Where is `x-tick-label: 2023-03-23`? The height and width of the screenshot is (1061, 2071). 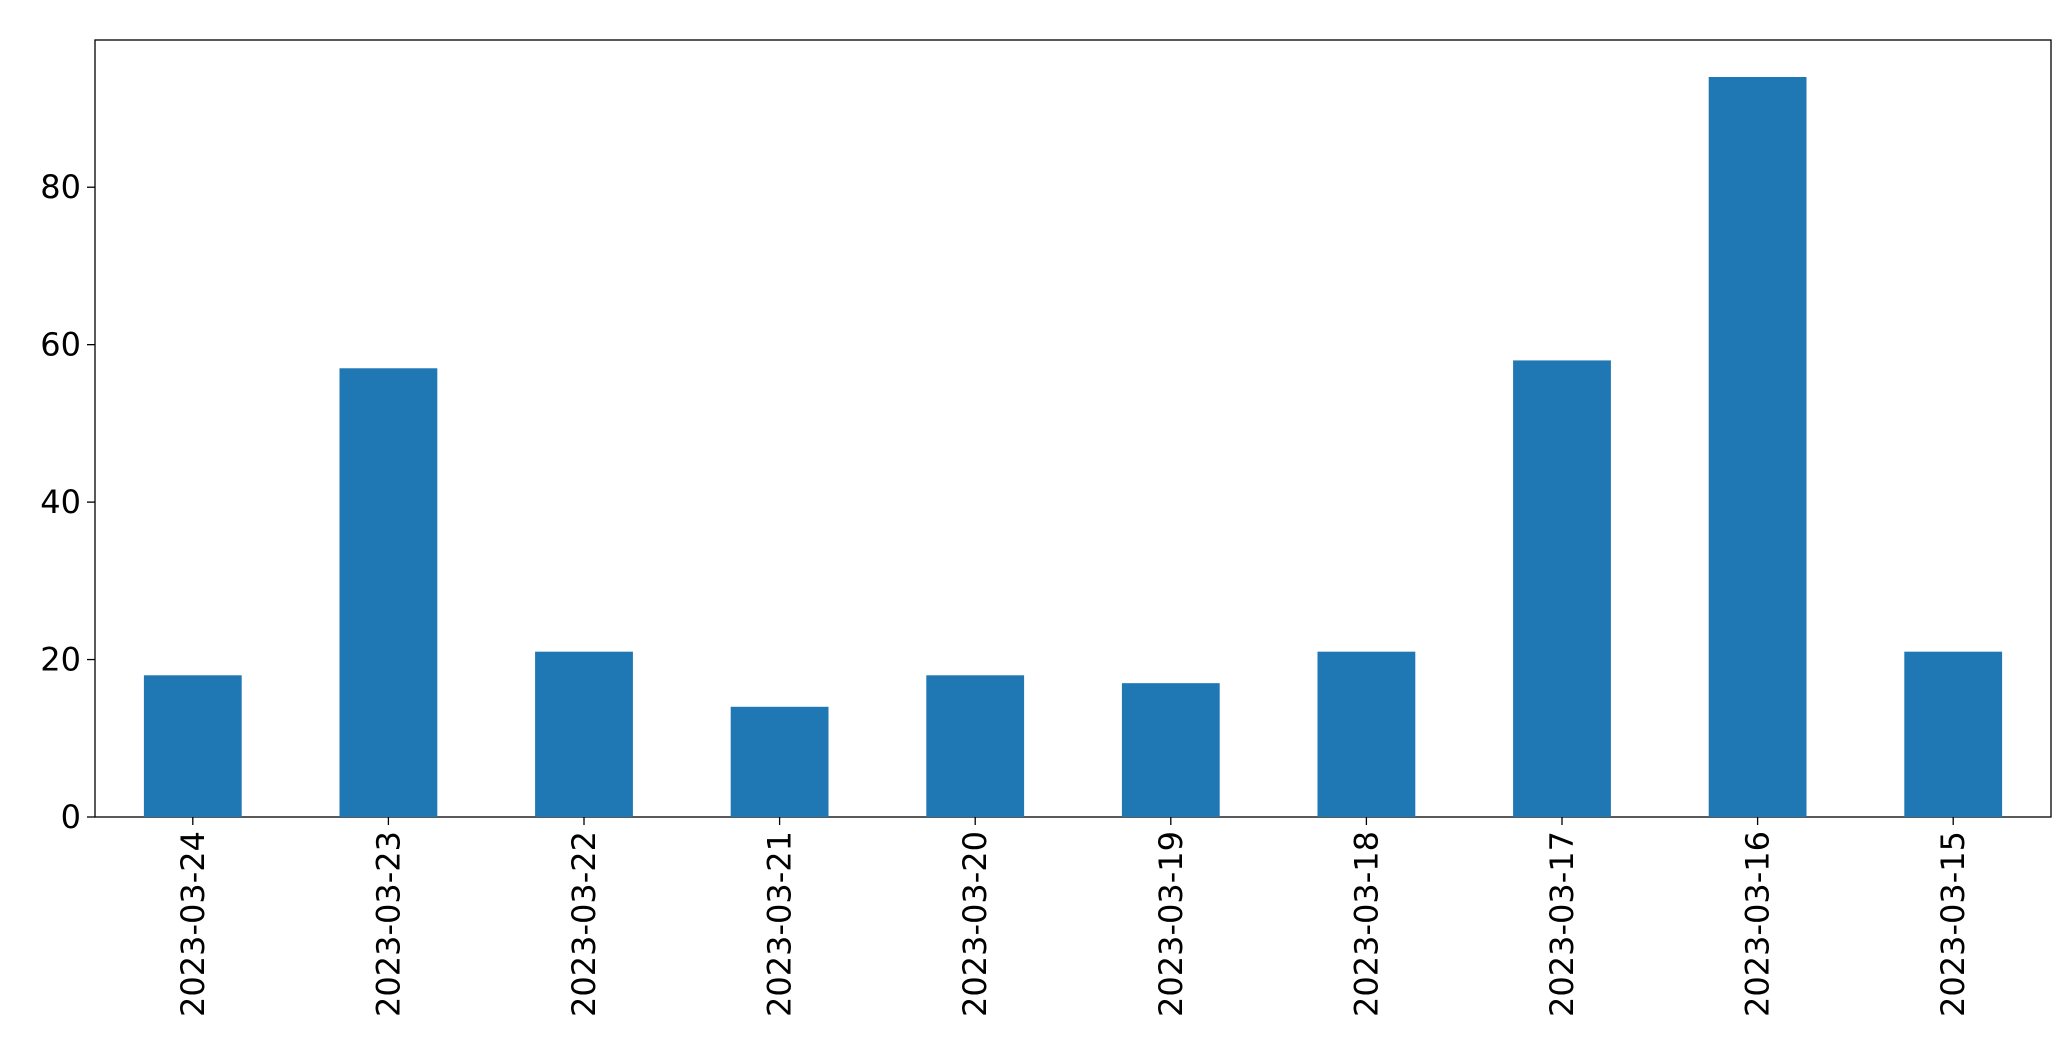
x-tick-label: 2023-03-23 is located at coordinates (388, 924).